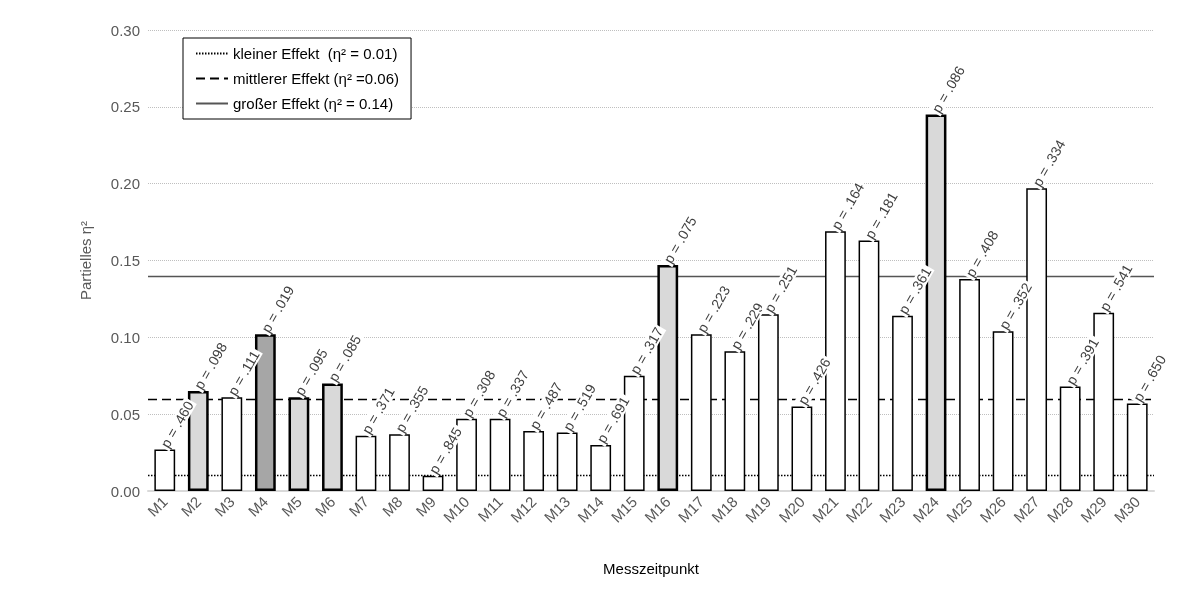  Describe the element at coordinates (392, 506) in the screenshot. I see `x-tick-label: M8` at that location.